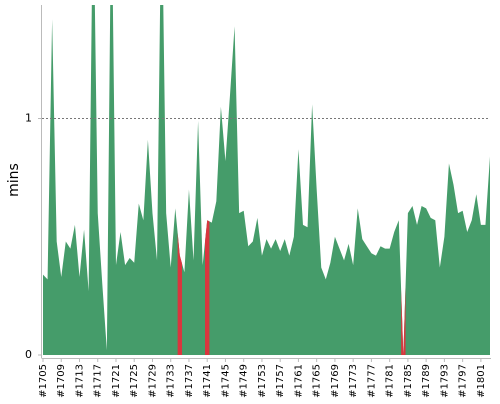 The height and width of the screenshot is (404, 500). What do you see at coordinates (390, 381) in the screenshot?
I see `x-tick-label: #1781` at bounding box center [390, 381].